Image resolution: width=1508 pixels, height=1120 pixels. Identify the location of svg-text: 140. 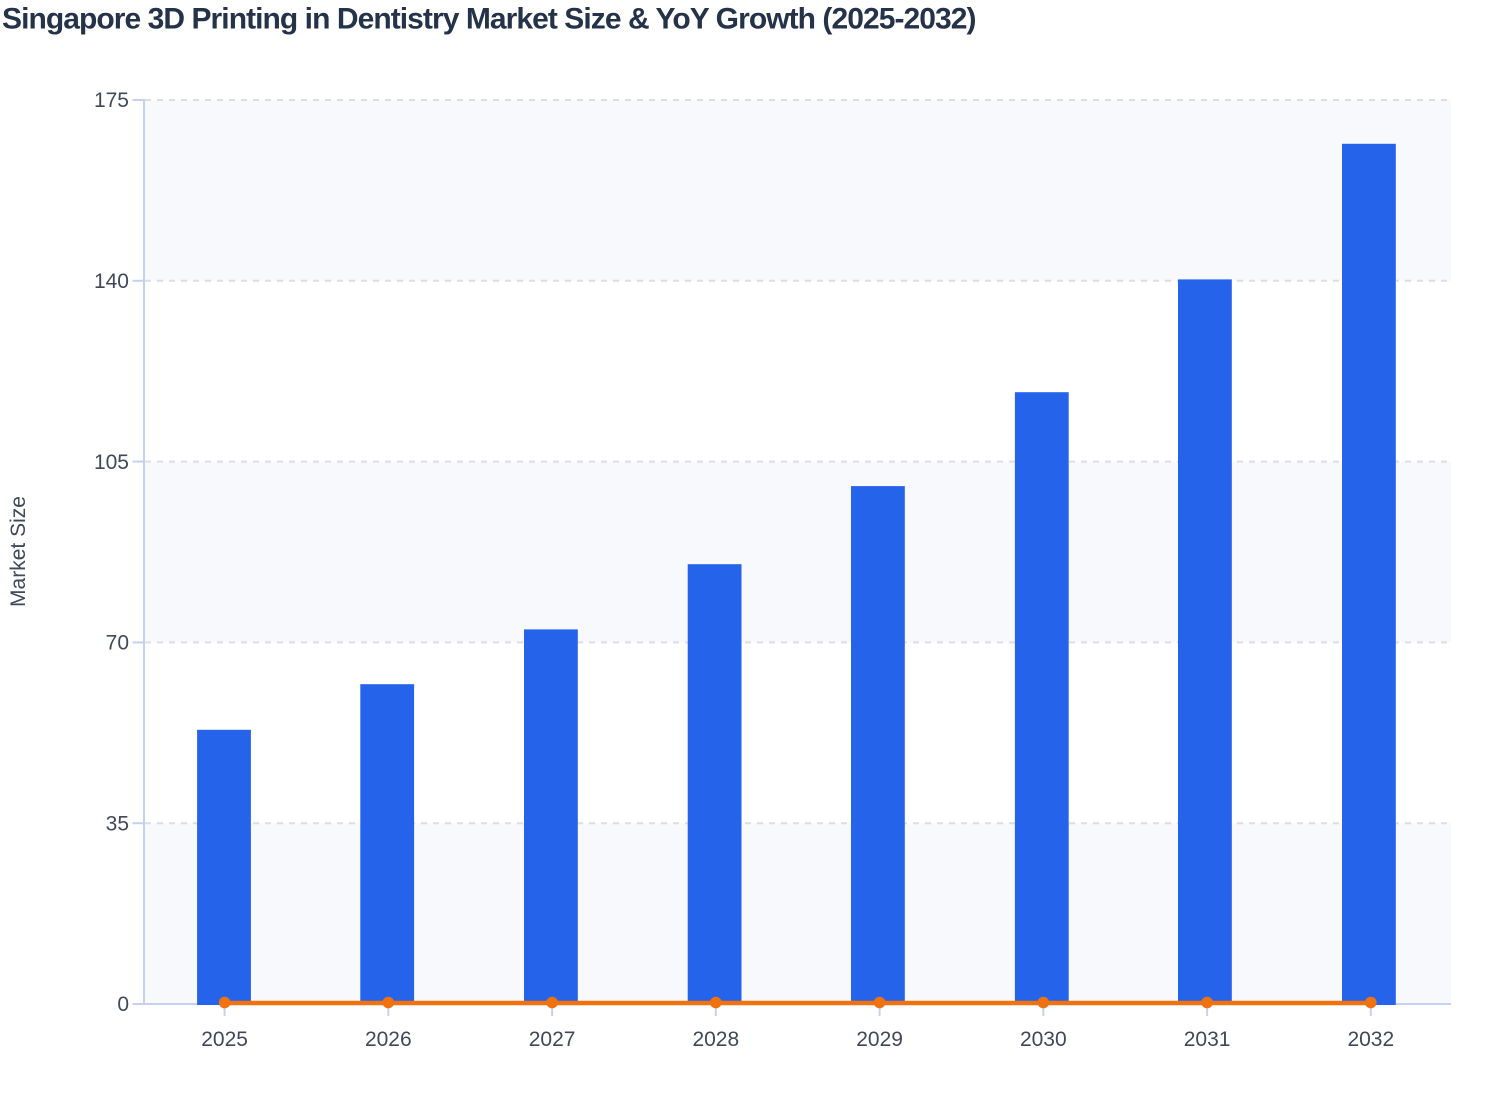
(111, 281).